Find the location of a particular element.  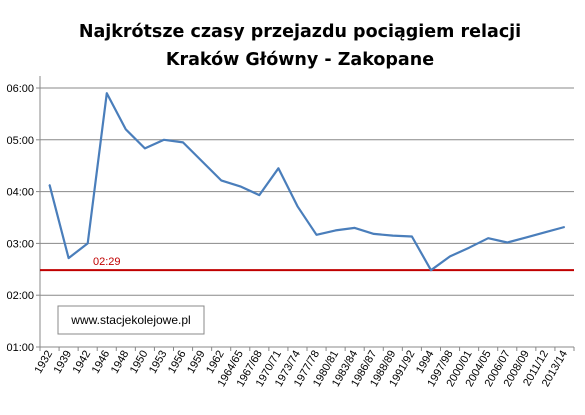

watermark-frame is located at coordinates (131, 320).